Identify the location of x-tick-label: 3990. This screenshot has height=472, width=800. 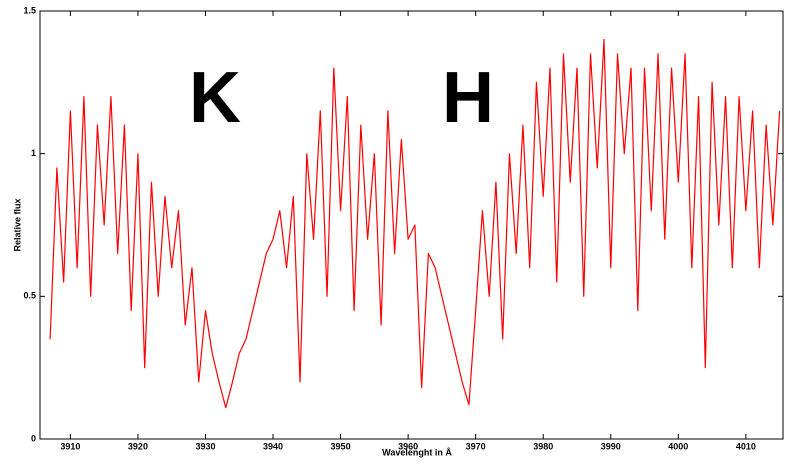
(611, 446).